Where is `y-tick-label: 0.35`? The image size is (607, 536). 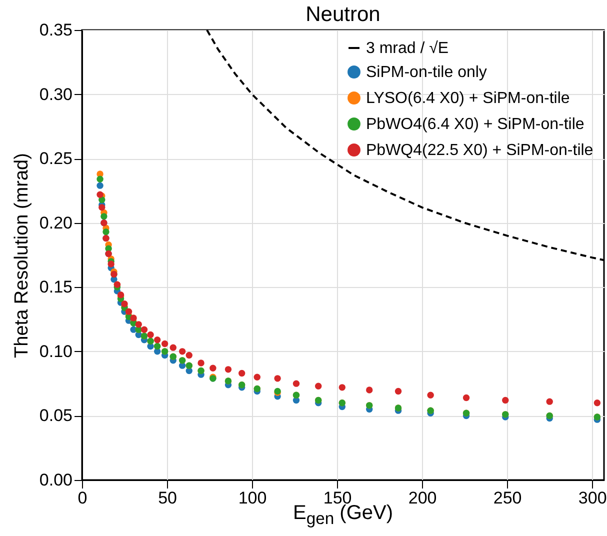 y-tick-label: 0.35 is located at coordinates (55, 30).